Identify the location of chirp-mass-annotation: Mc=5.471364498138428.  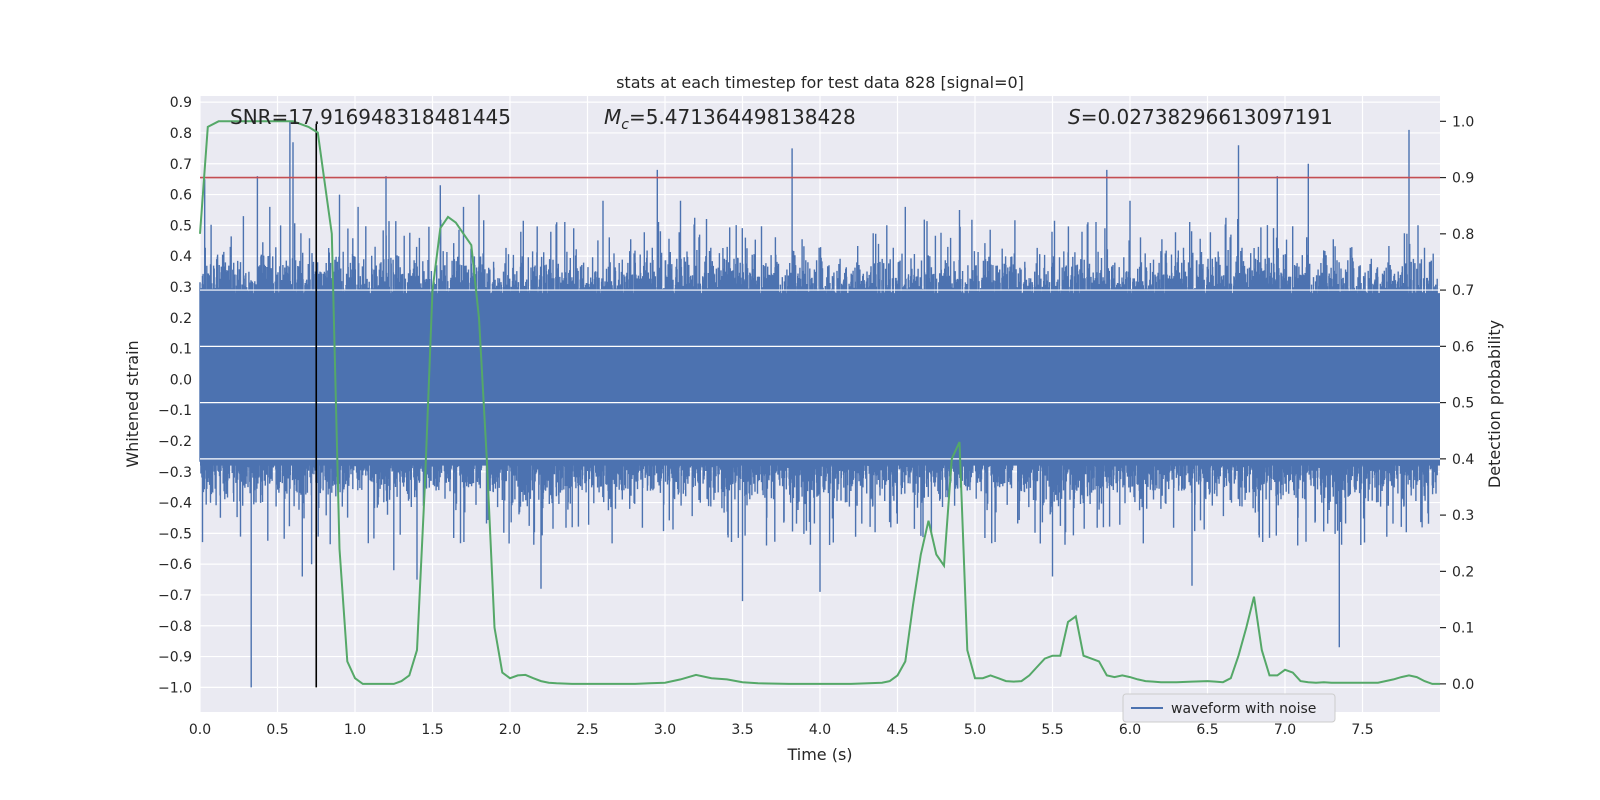
(730, 119).